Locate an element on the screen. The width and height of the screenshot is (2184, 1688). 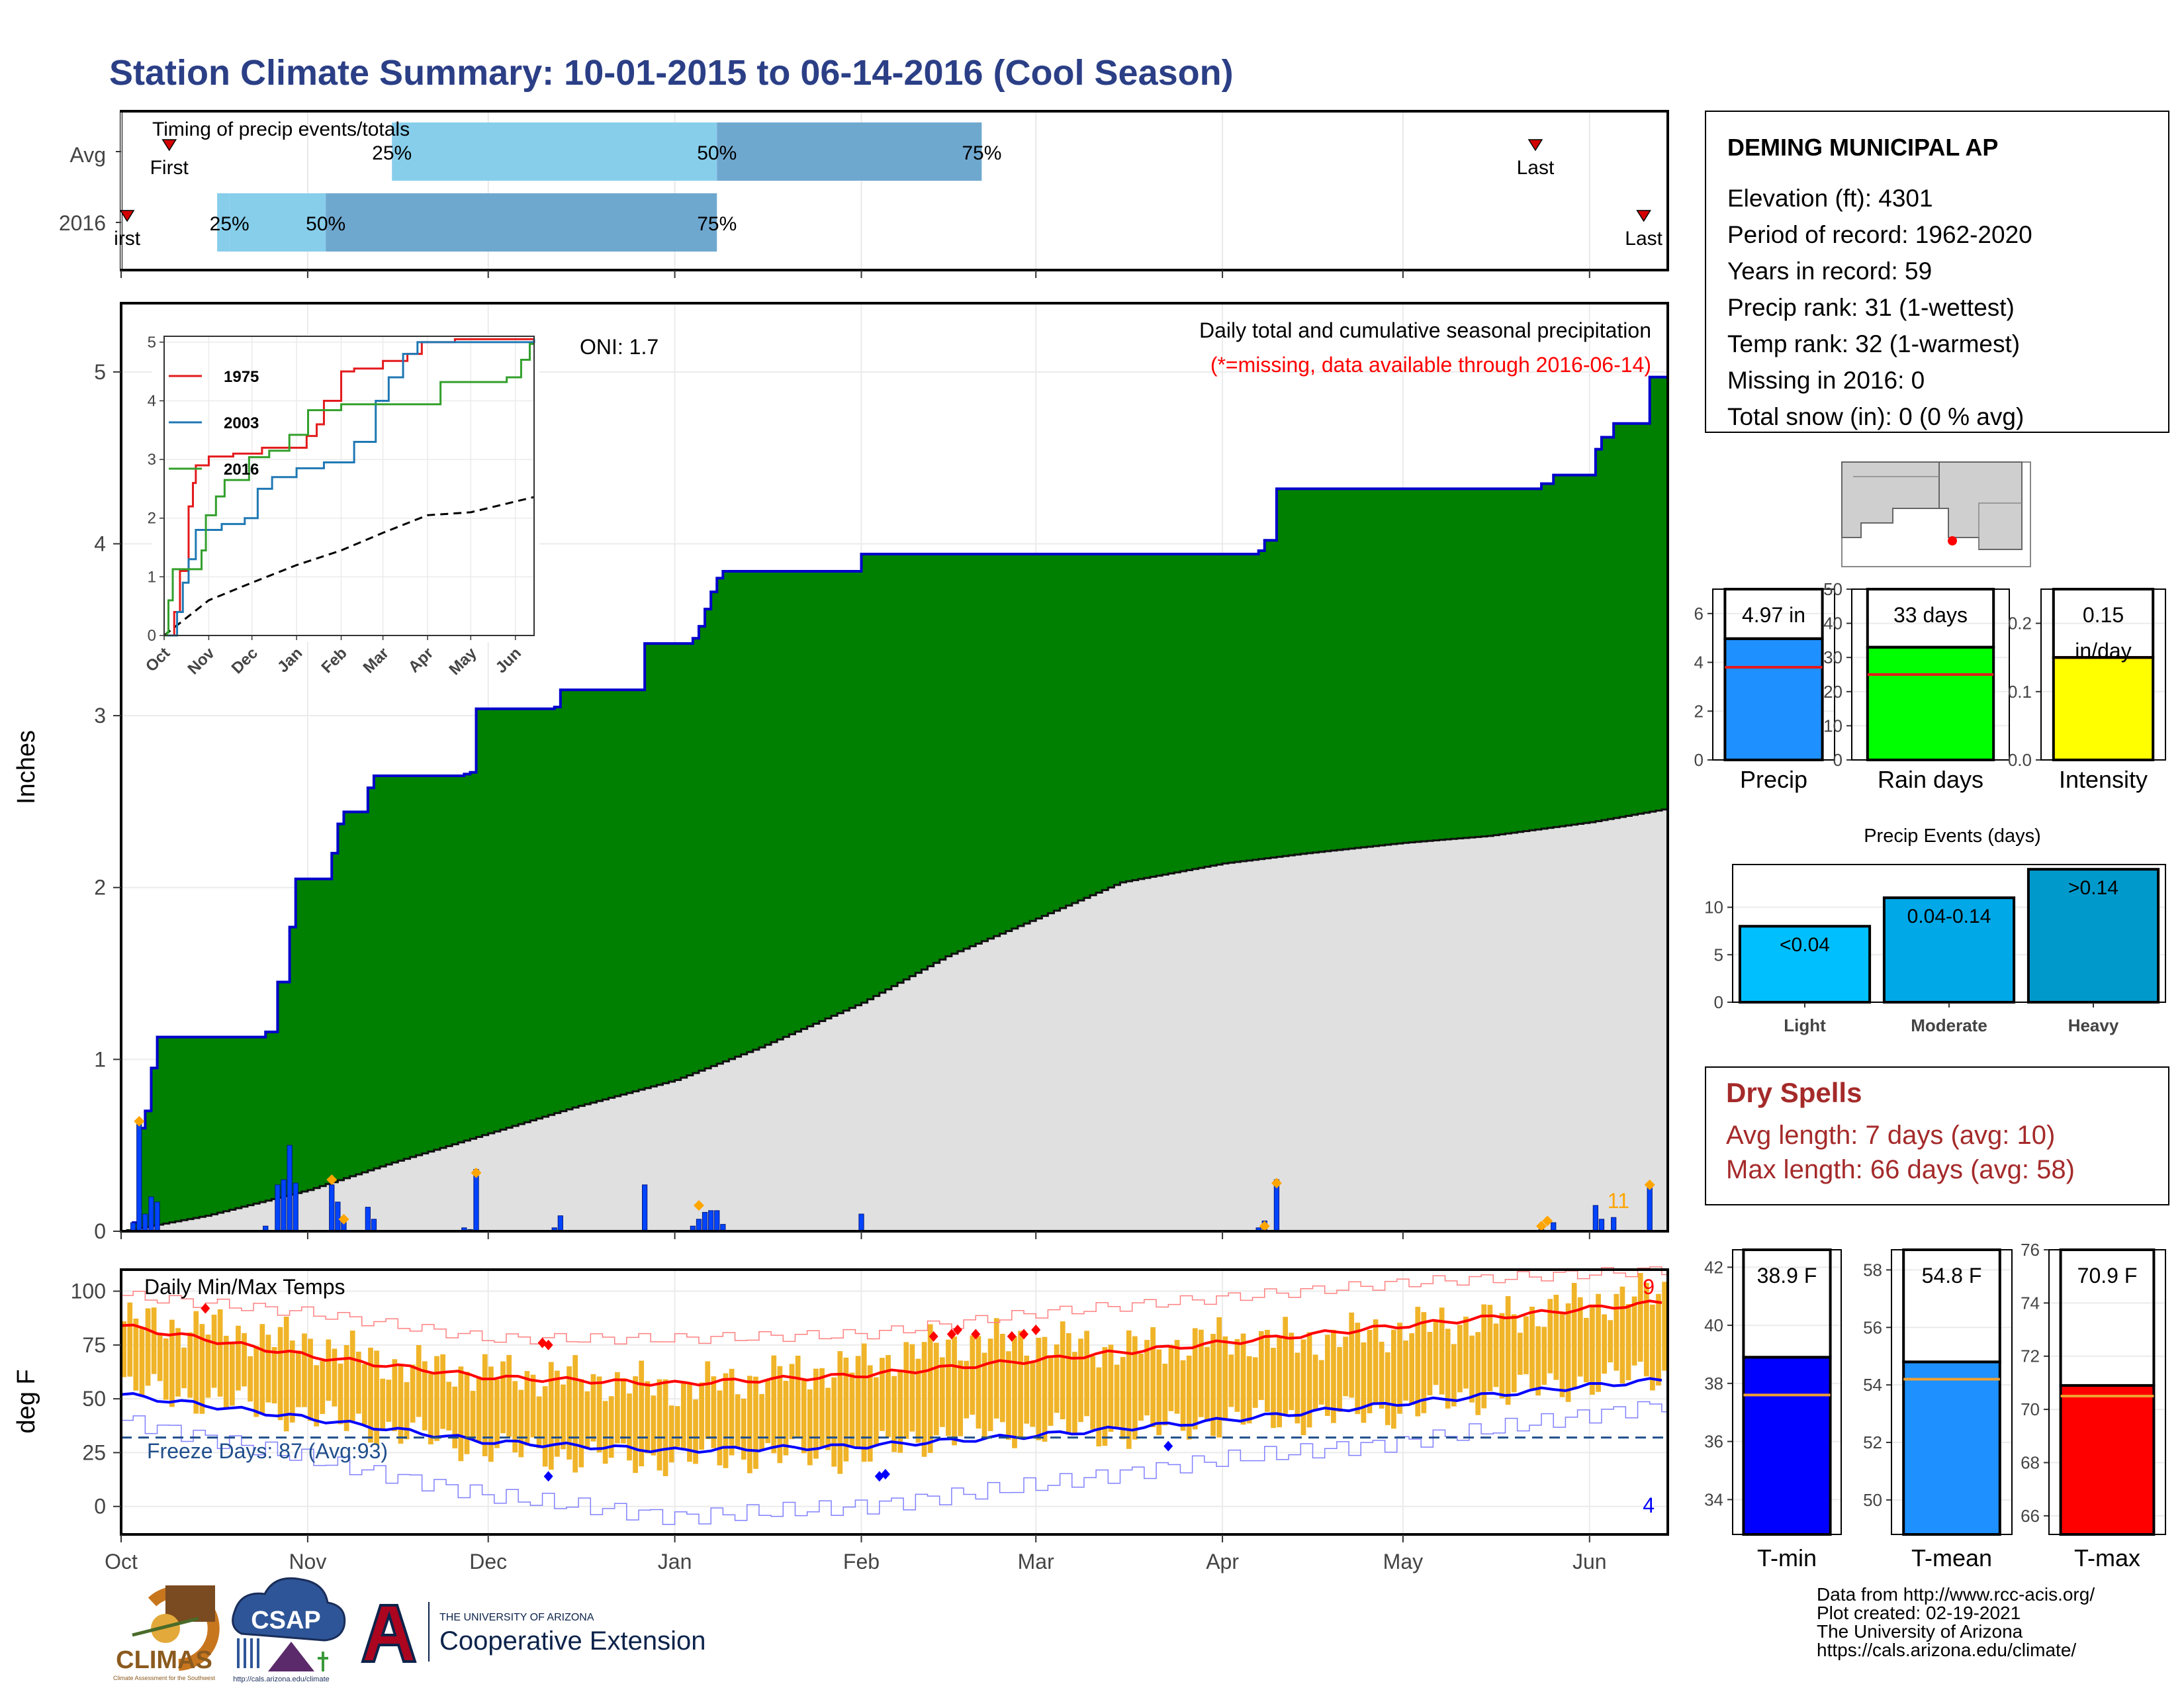
csap-logo-text: CSAP is located at coordinates (286, 1620).